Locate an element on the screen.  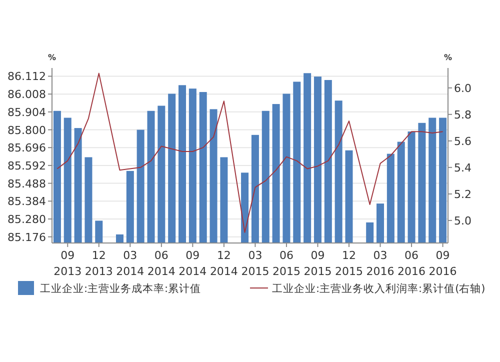
y-tick-label: 85.696 is located at coordinates (27, 148).